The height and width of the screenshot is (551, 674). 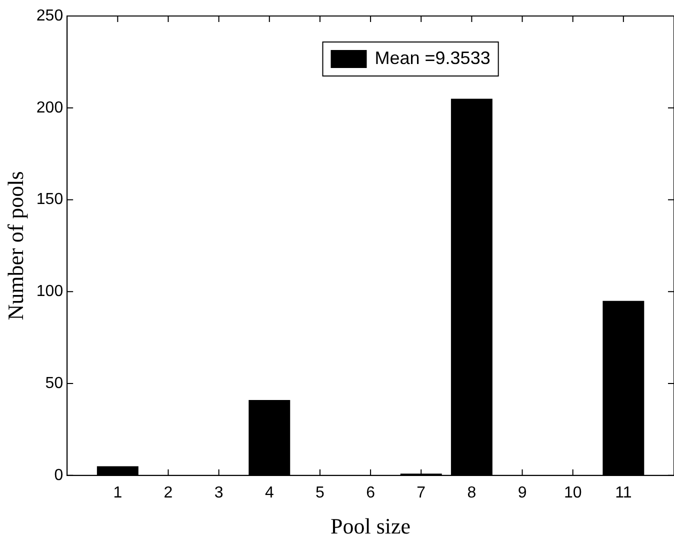 I want to click on x-tick-label: 7, so click(x=421, y=493).